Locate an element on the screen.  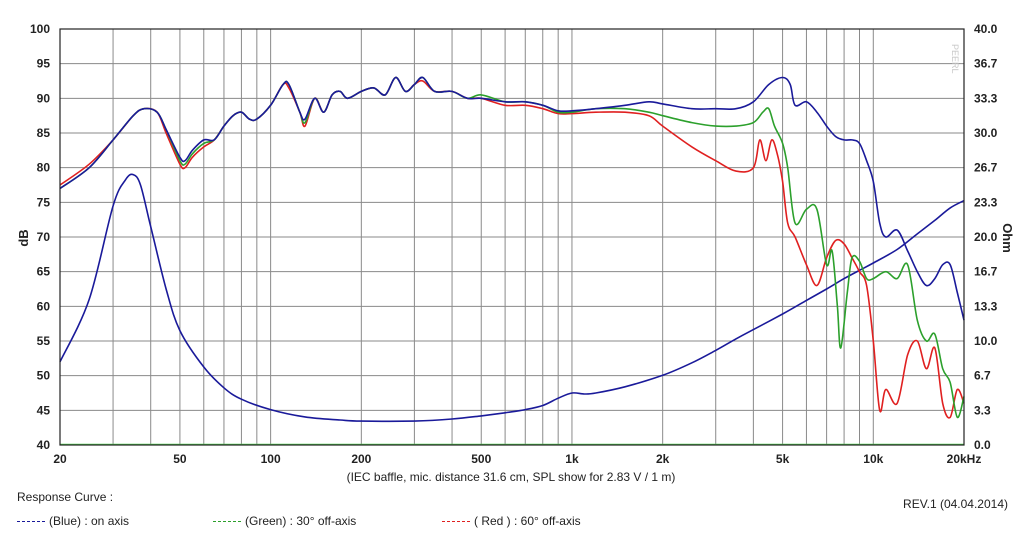
y-tick-label: 85 is located at coordinates (44, 133).